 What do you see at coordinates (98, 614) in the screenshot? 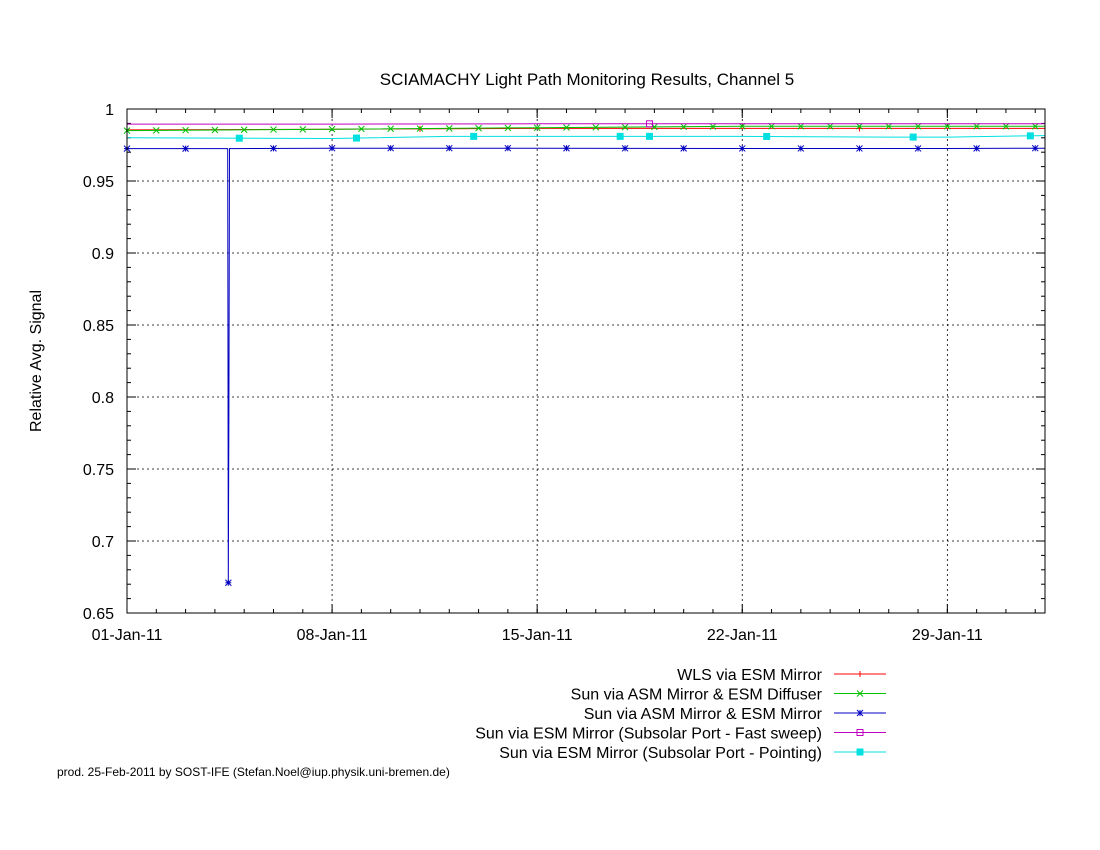
I see `y-tick-label: 0.65` at bounding box center [98, 614].